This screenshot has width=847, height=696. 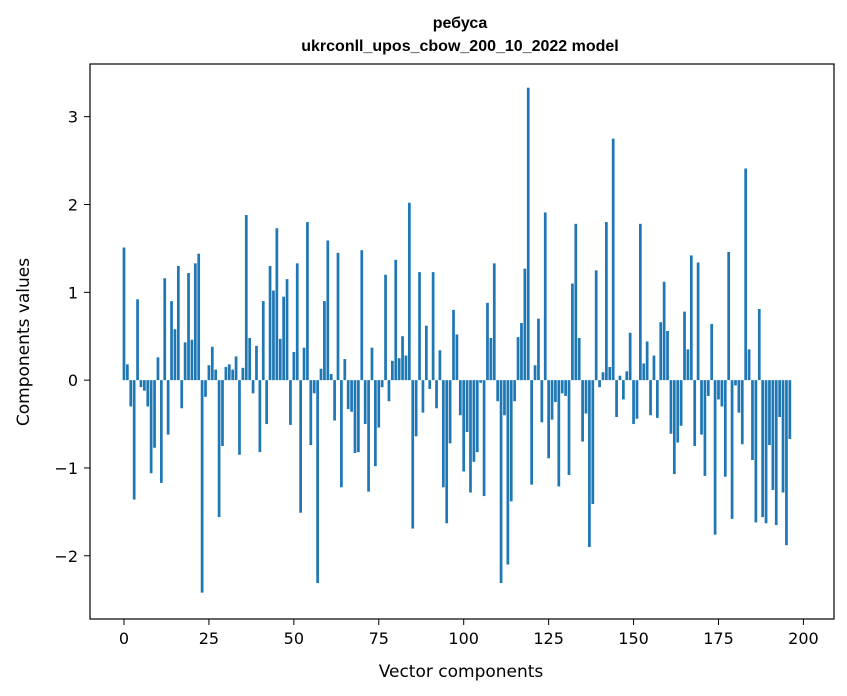 I want to click on x-axis-label: Vector components, so click(x=461, y=672).